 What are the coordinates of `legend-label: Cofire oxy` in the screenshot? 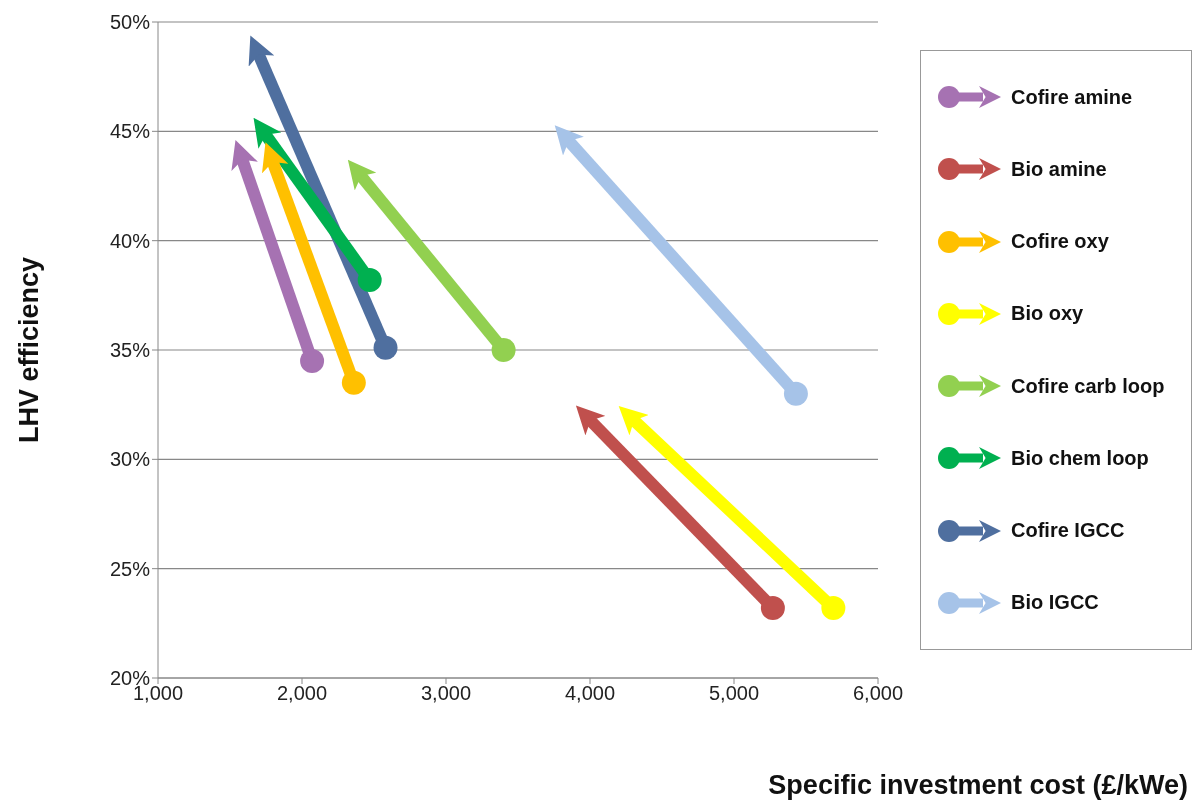 It's located at (1060, 242).